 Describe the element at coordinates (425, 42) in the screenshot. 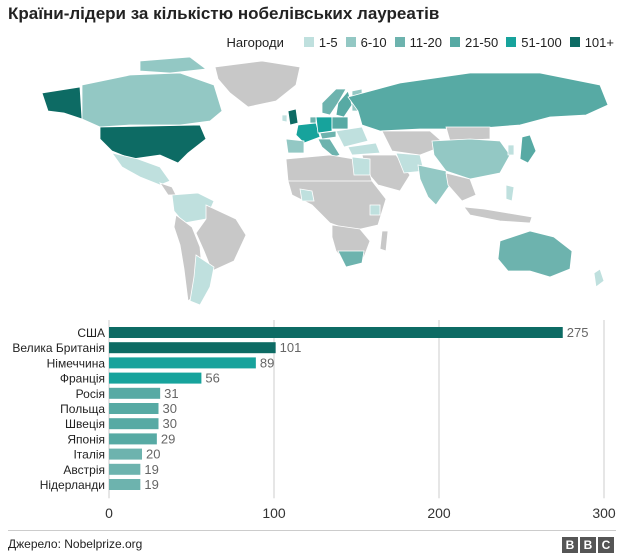

I see `legend-item-label: 11-20` at that location.